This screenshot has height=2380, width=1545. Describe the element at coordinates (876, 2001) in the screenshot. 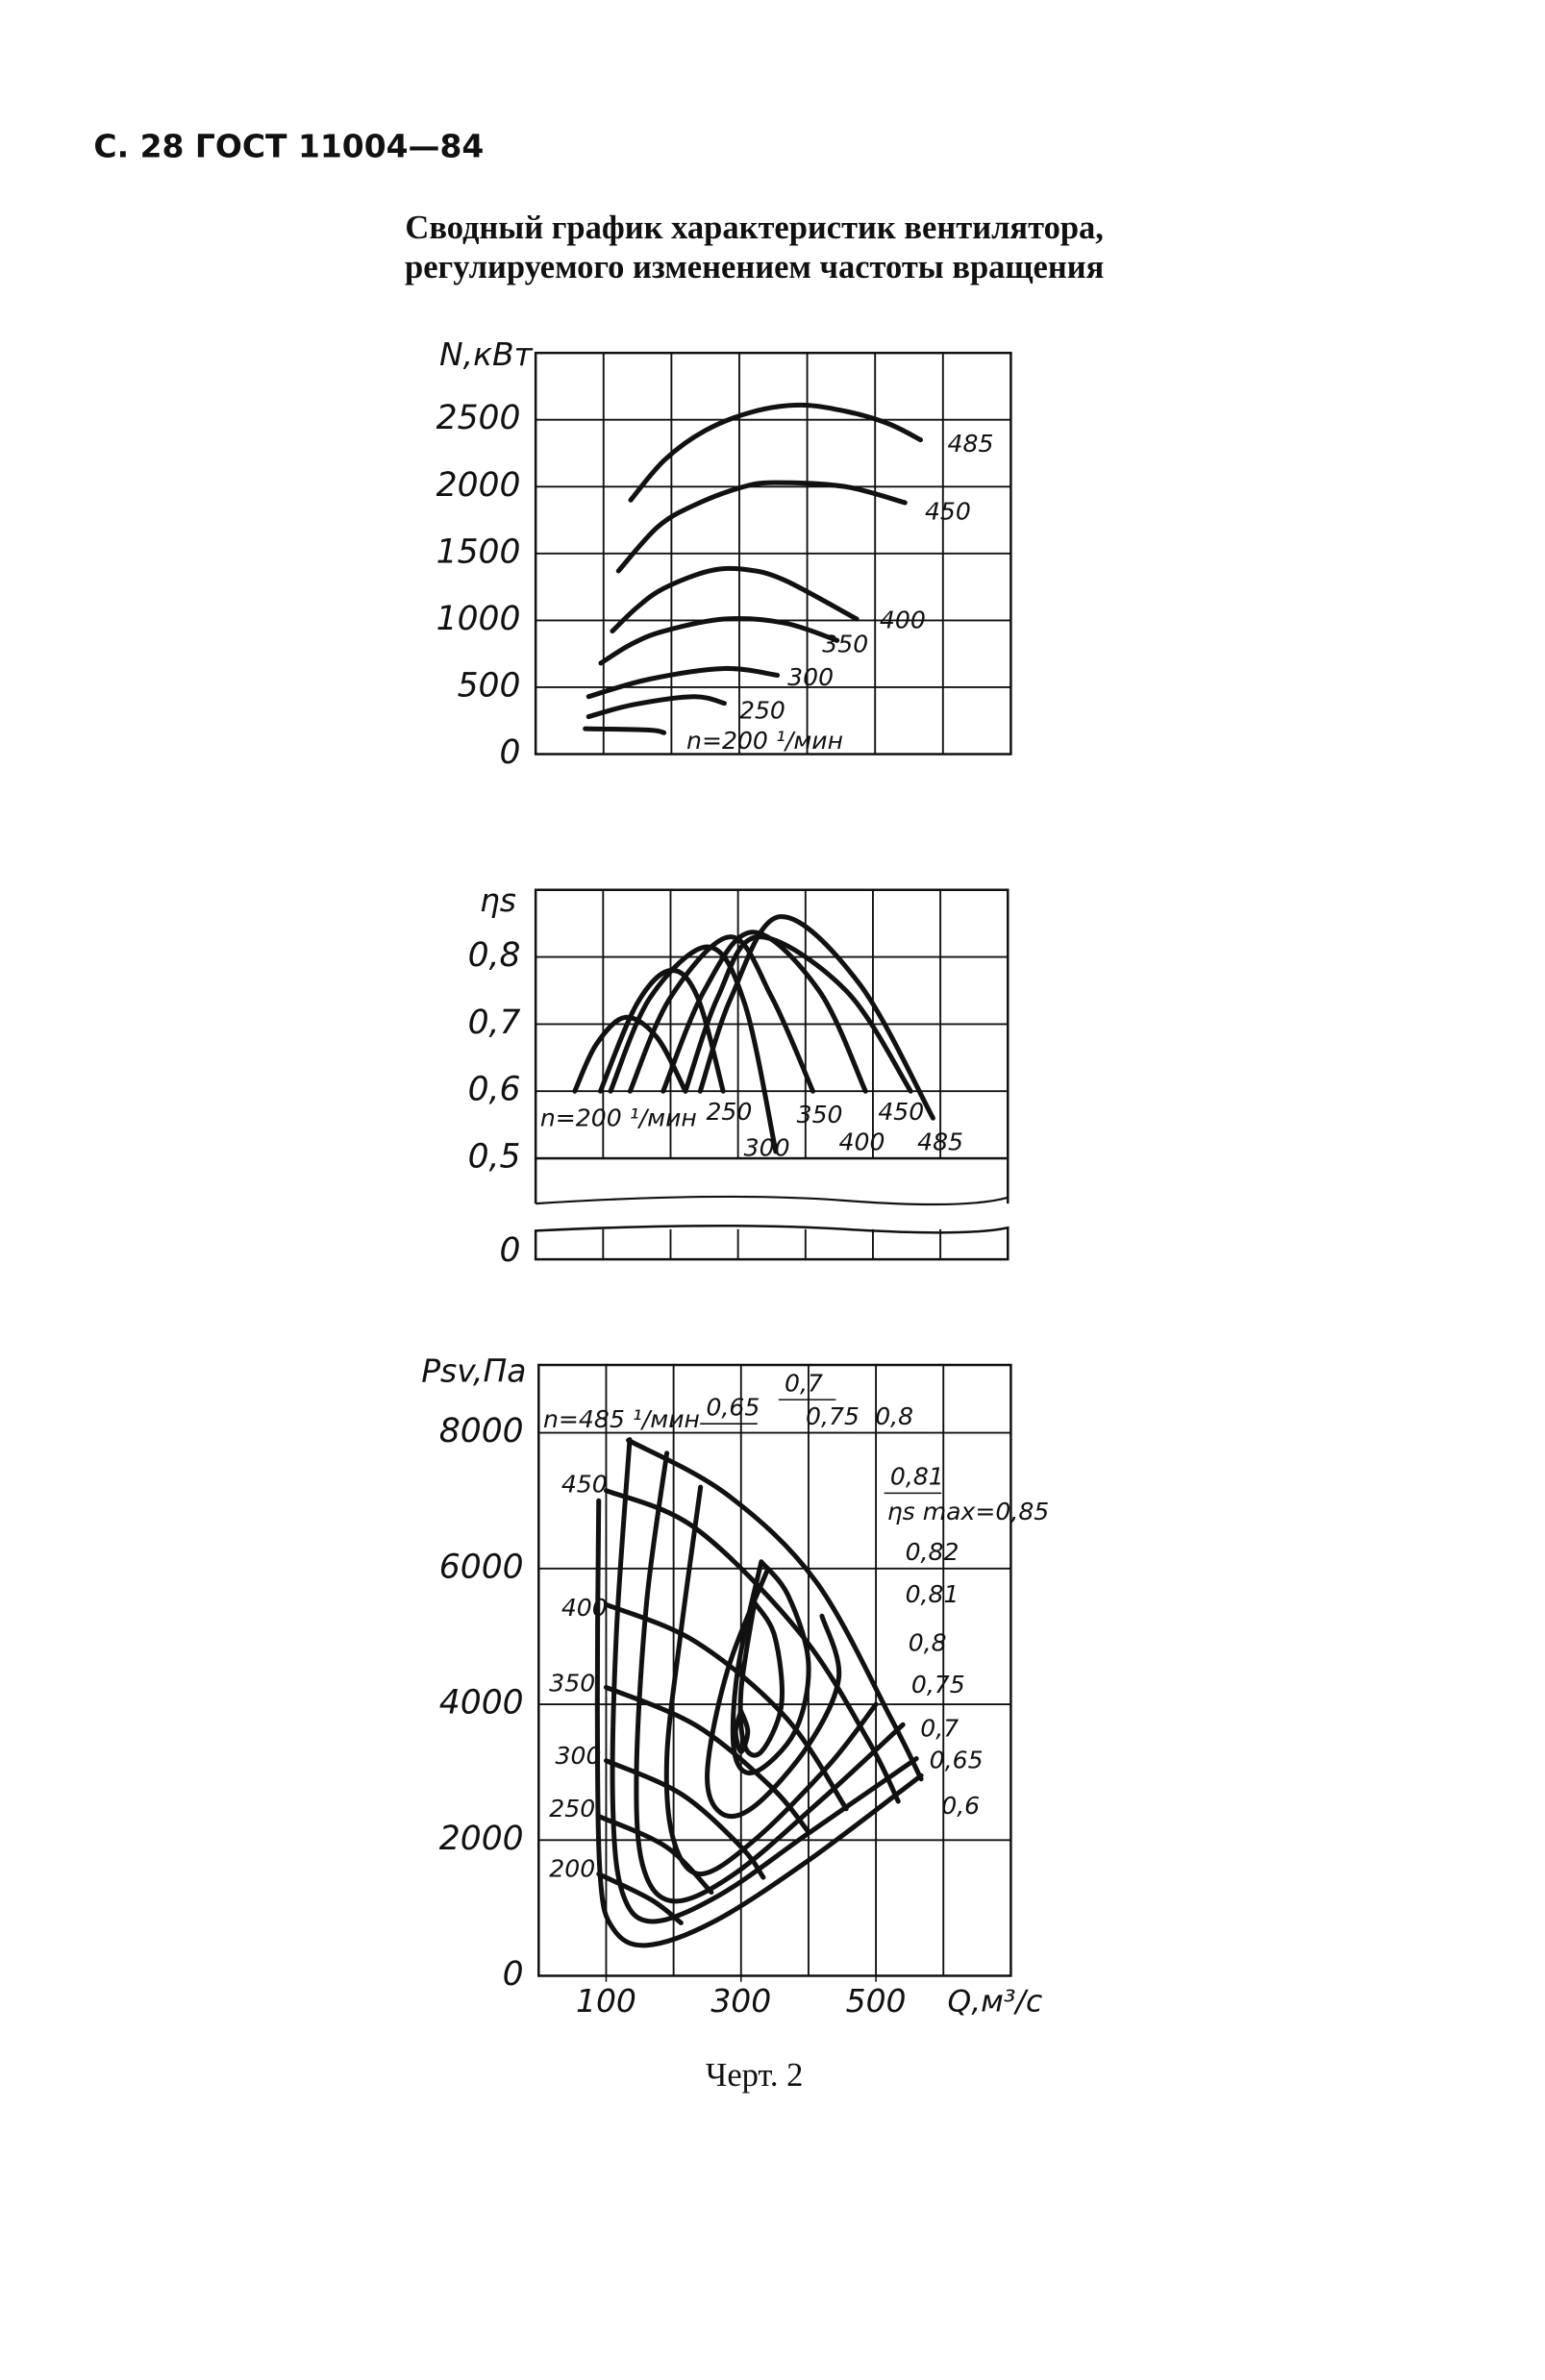

I see `x-tick-label: 500` at that location.